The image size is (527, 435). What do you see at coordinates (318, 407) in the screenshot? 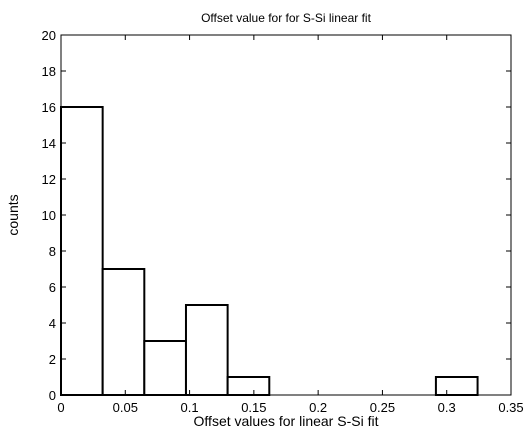
I see `x-tick-label: 0.2` at bounding box center [318, 407].